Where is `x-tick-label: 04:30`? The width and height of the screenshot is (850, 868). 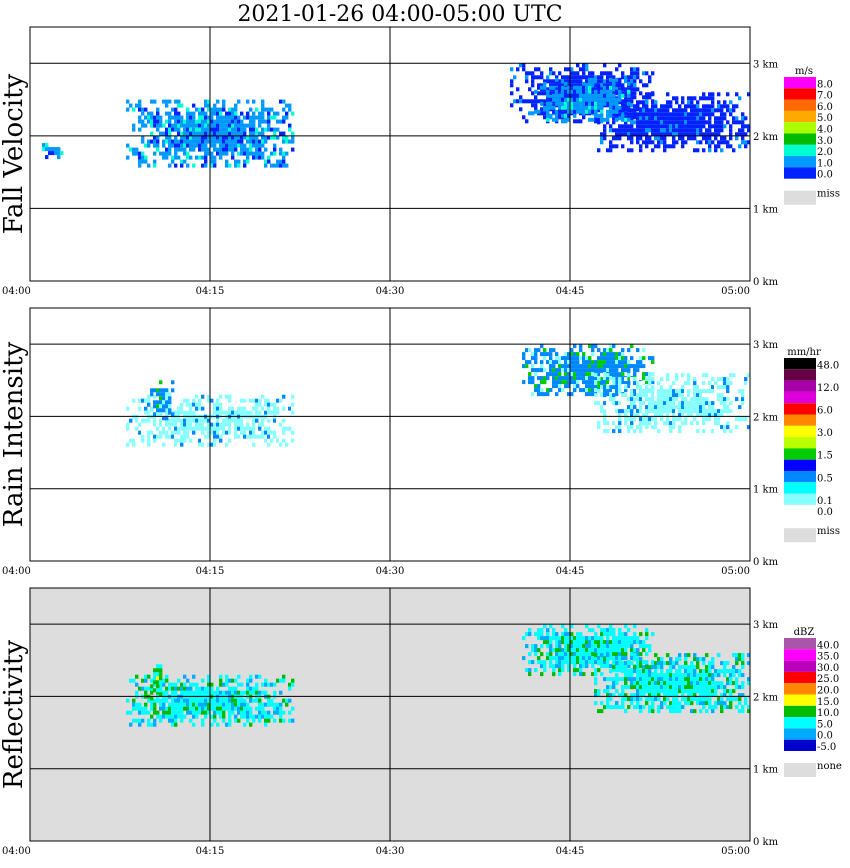 x-tick-label: 04:30 is located at coordinates (390, 571).